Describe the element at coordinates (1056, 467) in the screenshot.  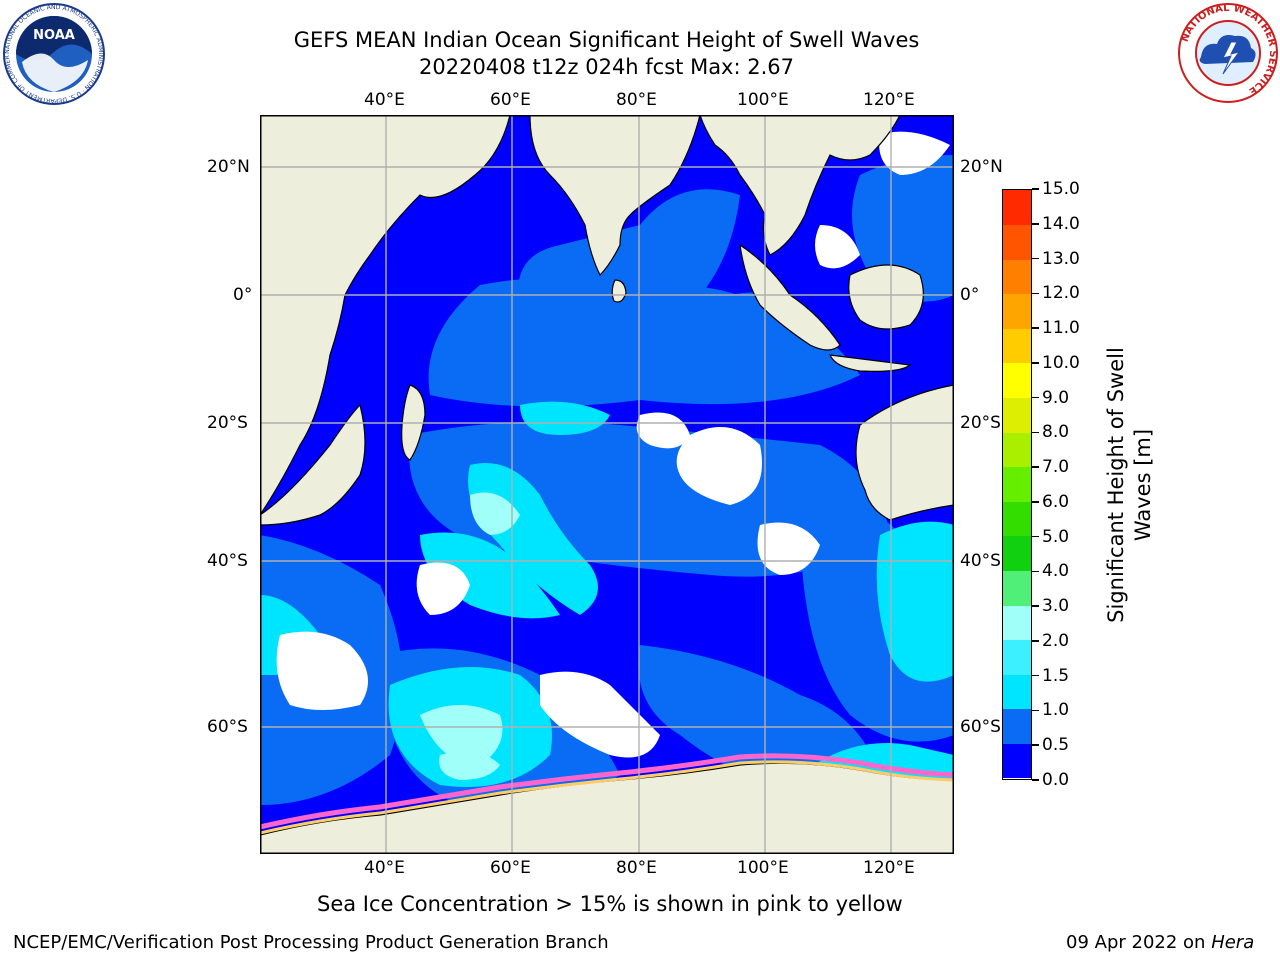
I see `colorbar-tick-label: 7.0` at that location.